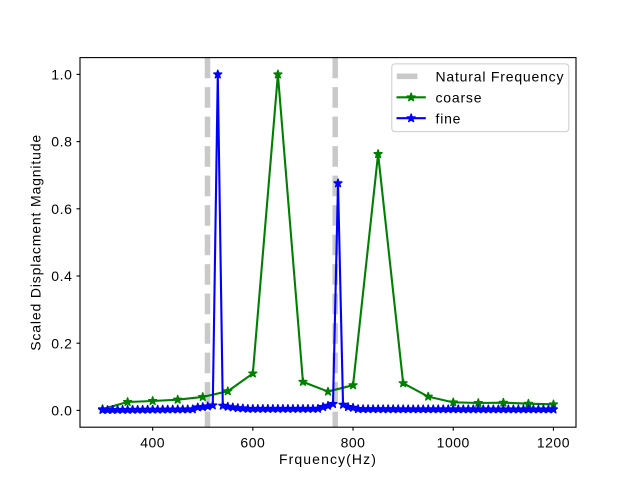  I want to click on svg-text: 0.4, so click(61, 276).